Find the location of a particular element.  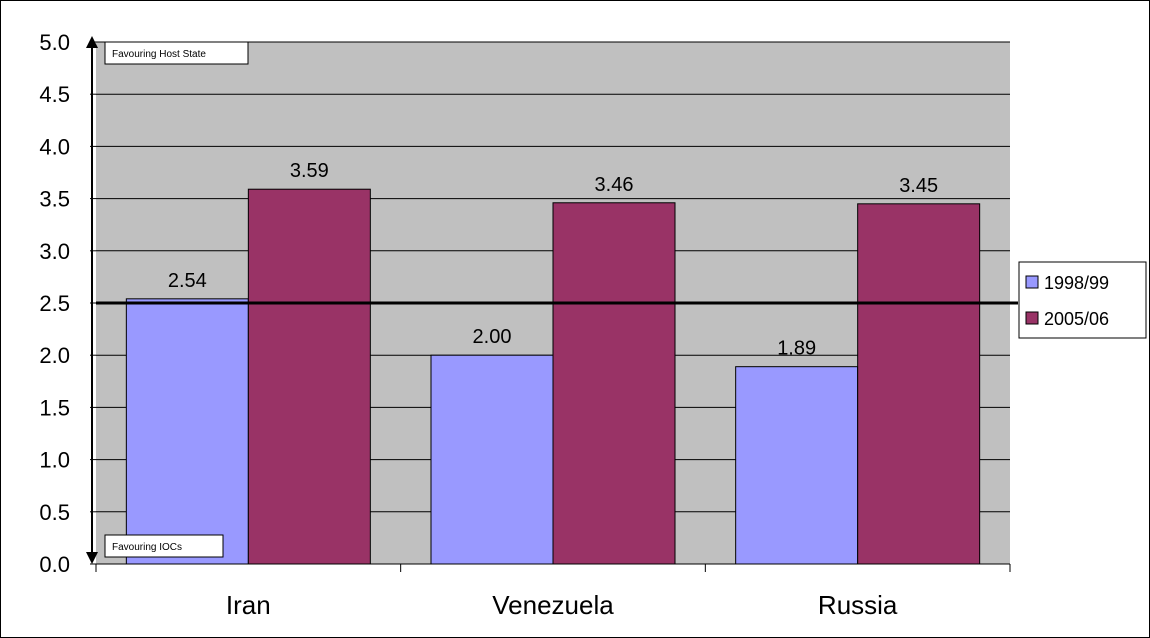

y-tick-label: 1.0 is located at coordinates (54, 460).